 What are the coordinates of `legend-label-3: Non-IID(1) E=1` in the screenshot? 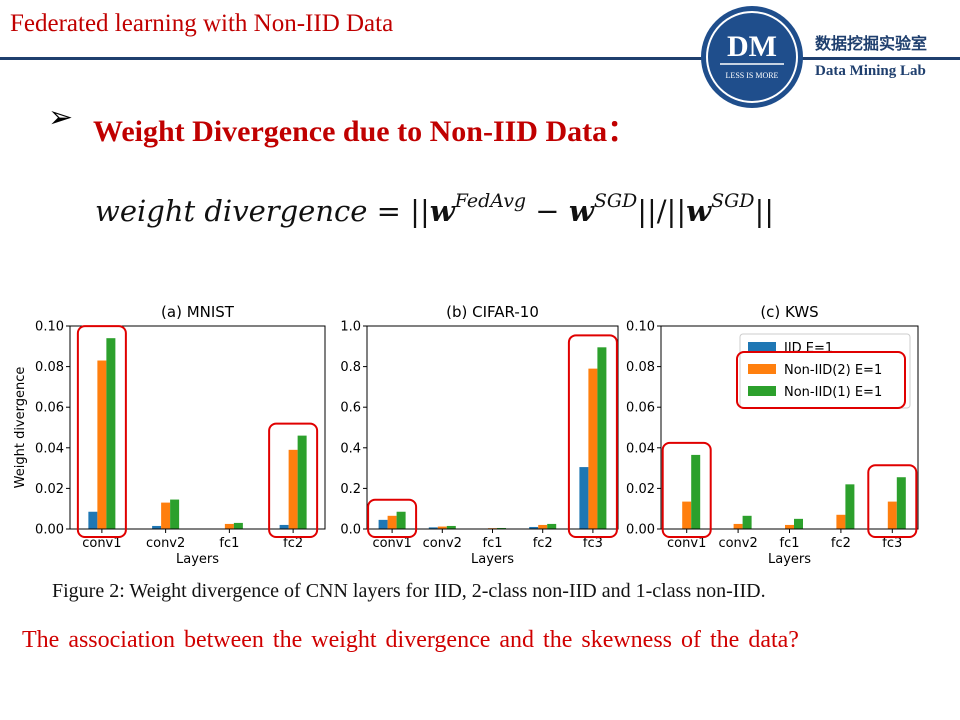 It's located at (833, 392).